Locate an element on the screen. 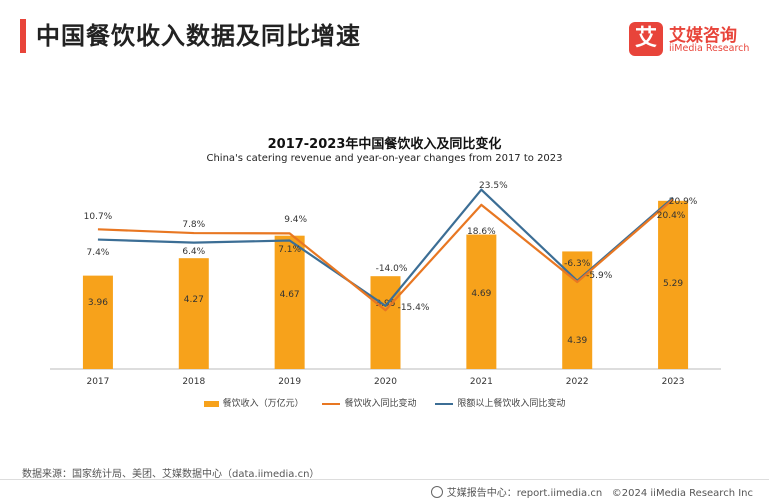 The height and width of the screenshot is (500, 769). footer-report-link: 艾媒报告中心：report.iimedia.cn is located at coordinates (524, 493).